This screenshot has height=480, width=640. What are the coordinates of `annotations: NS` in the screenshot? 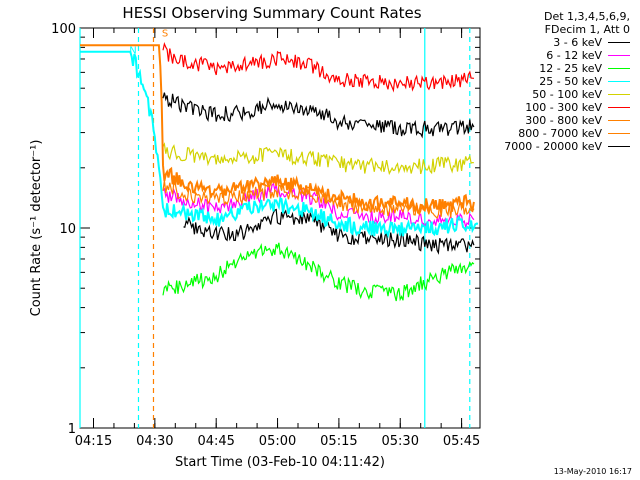 It's located at (148, 42).